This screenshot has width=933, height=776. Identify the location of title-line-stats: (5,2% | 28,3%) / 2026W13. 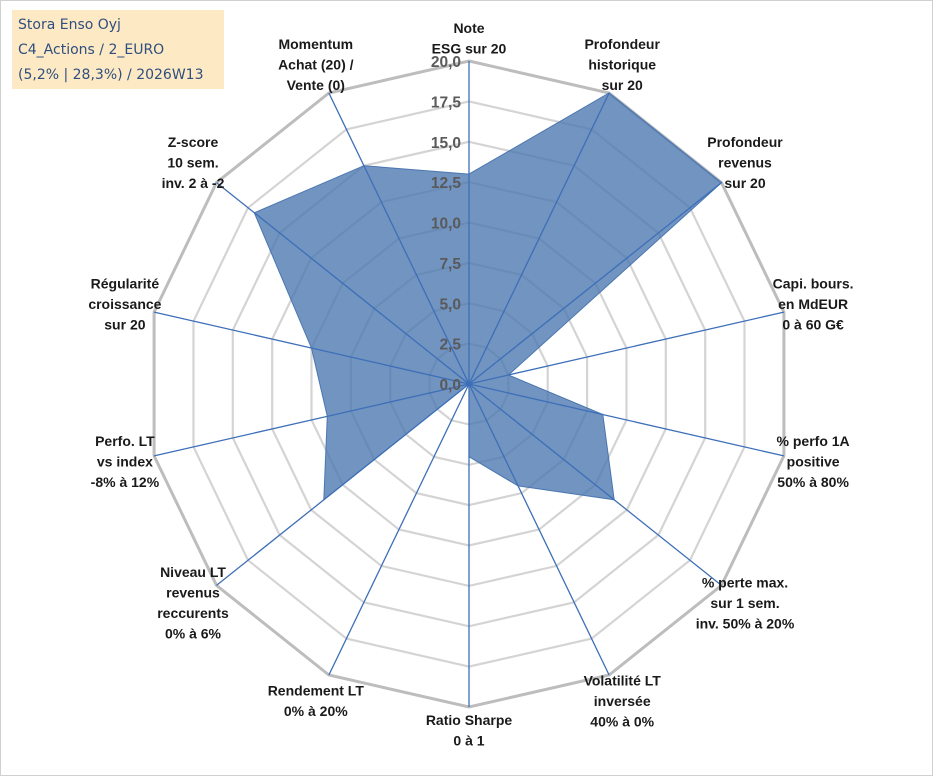
(111, 75).